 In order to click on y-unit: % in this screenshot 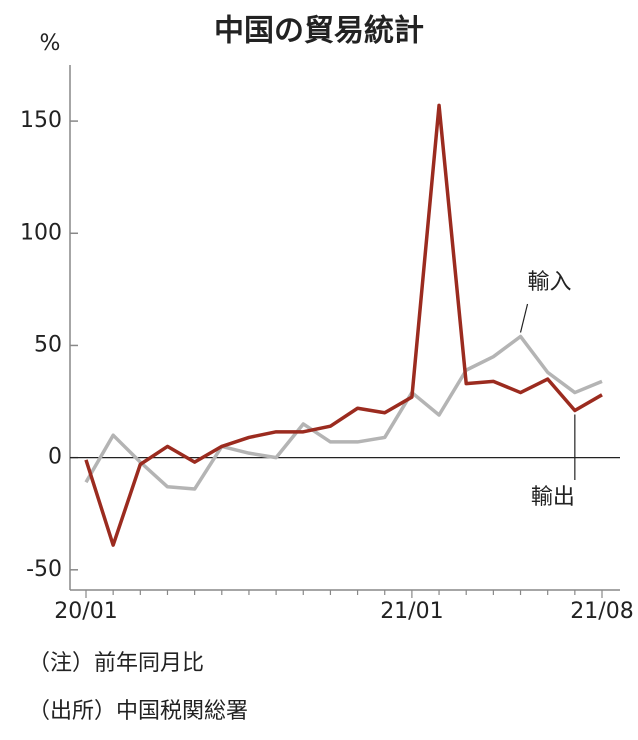, I will do `click(50, 43)`.